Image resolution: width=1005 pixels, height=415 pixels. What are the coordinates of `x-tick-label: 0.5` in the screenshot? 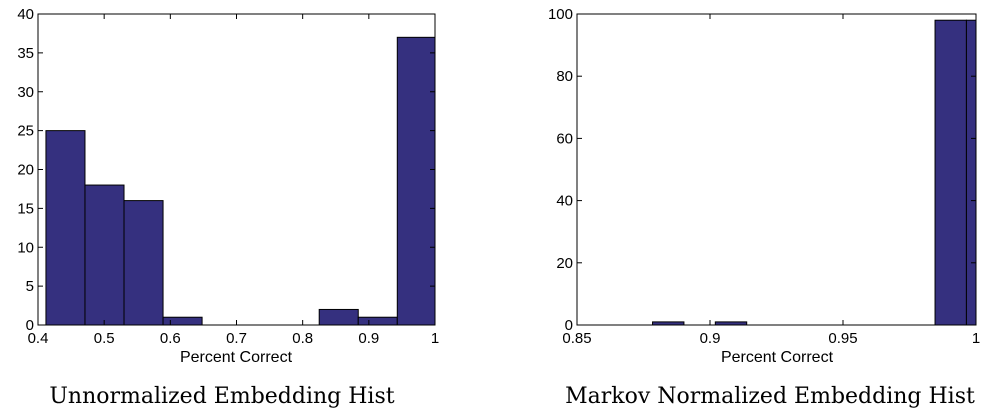 It's located at (104, 338).